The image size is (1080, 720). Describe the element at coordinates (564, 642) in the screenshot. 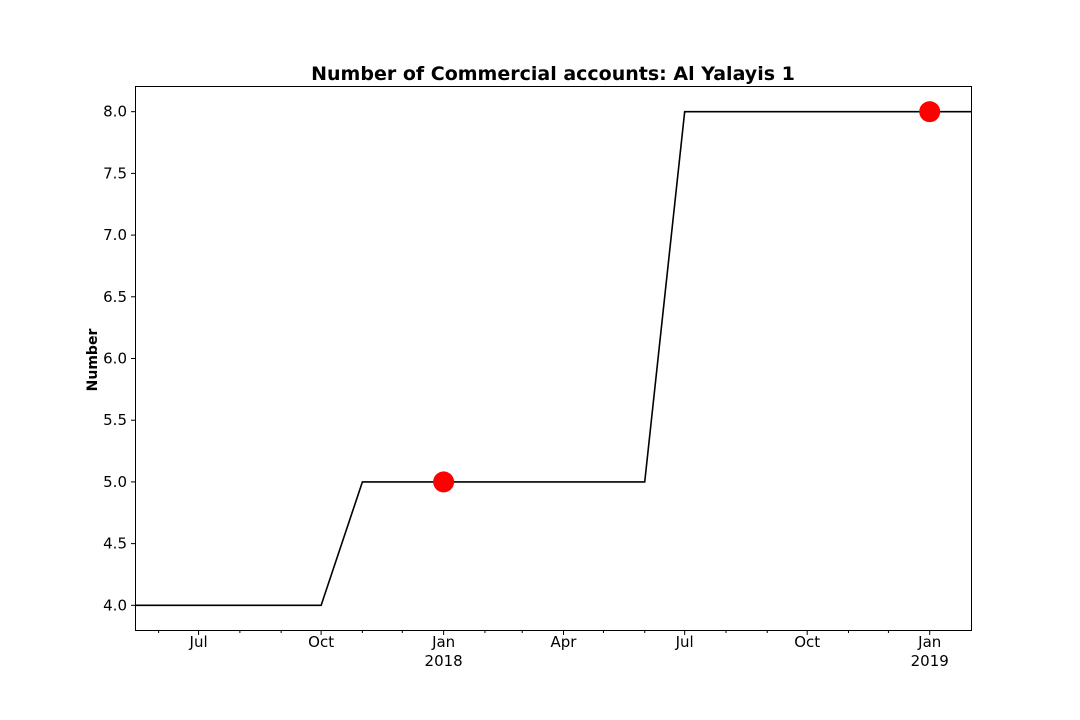

I see `x-tick-label: Apr` at that location.